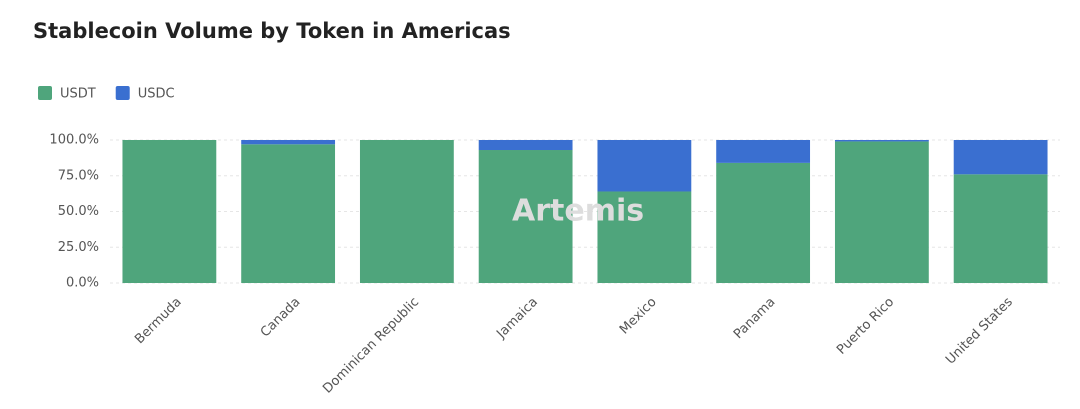 The width and height of the screenshot is (1080, 409). Describe the element at coordinates (78, 247) in the screenshot. I see `y-tick-label: 25.0%` at that location.